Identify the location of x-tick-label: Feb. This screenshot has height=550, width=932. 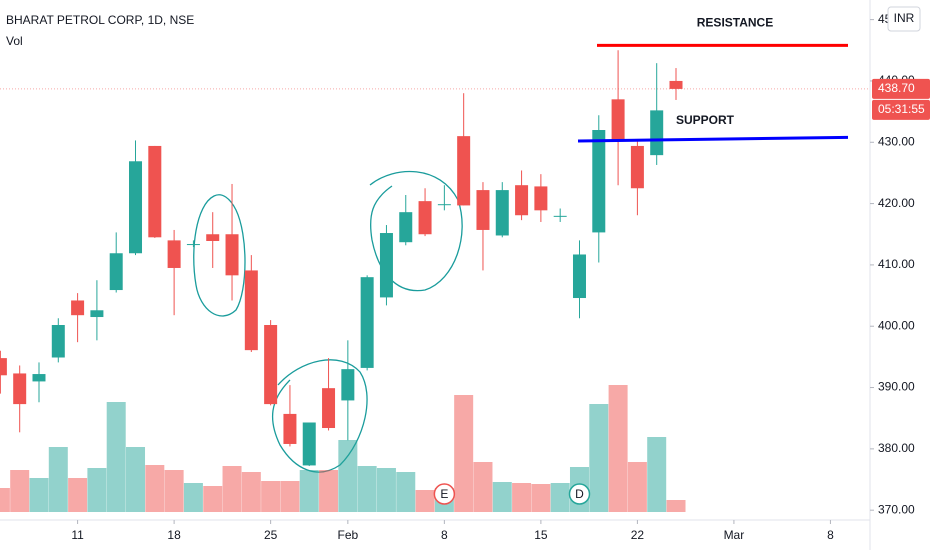
(348, 535).